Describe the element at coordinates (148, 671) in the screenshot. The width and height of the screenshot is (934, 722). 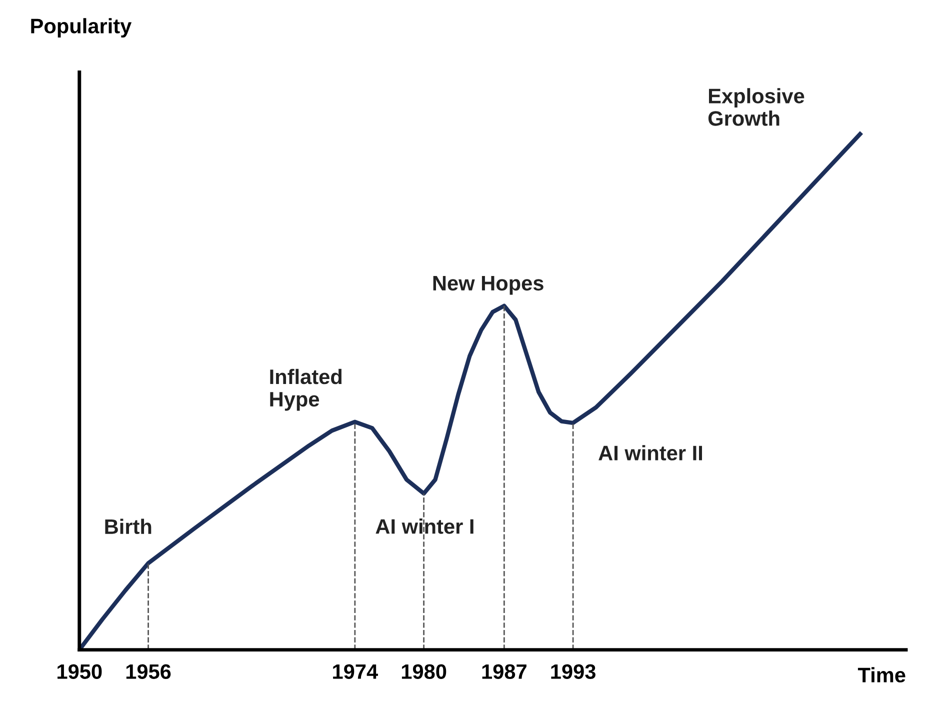
I see `x-tick-label: 1956` at that location.